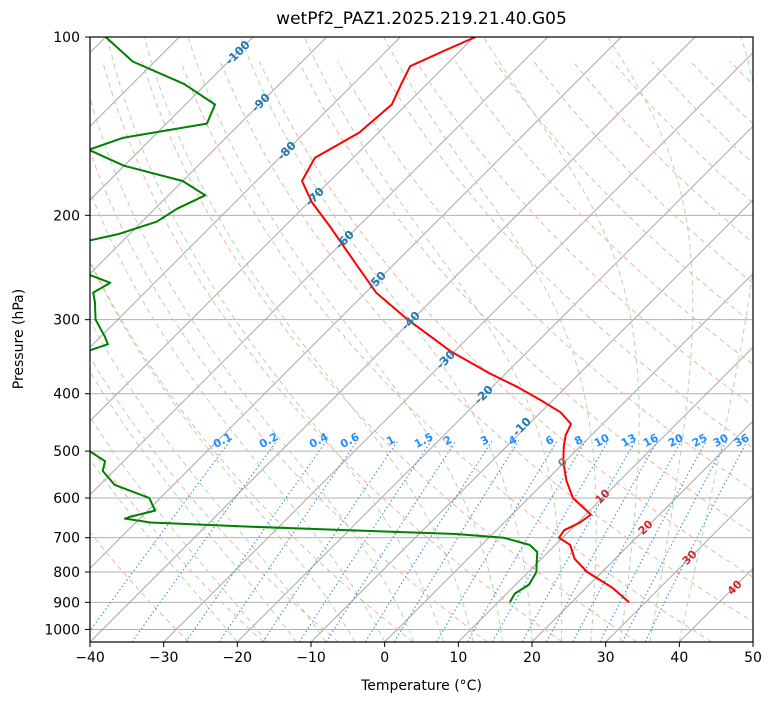  Describe the element at coordinates (602, 440) in the screenshot. I see `mixing-ratio-label: 10` at that location.